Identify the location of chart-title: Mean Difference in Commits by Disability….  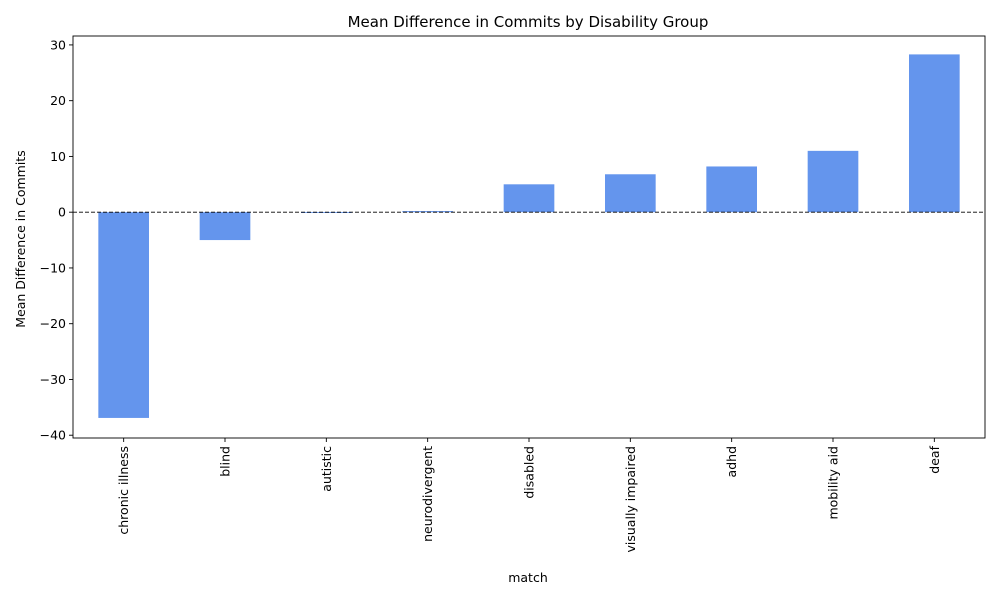
(528, 22).